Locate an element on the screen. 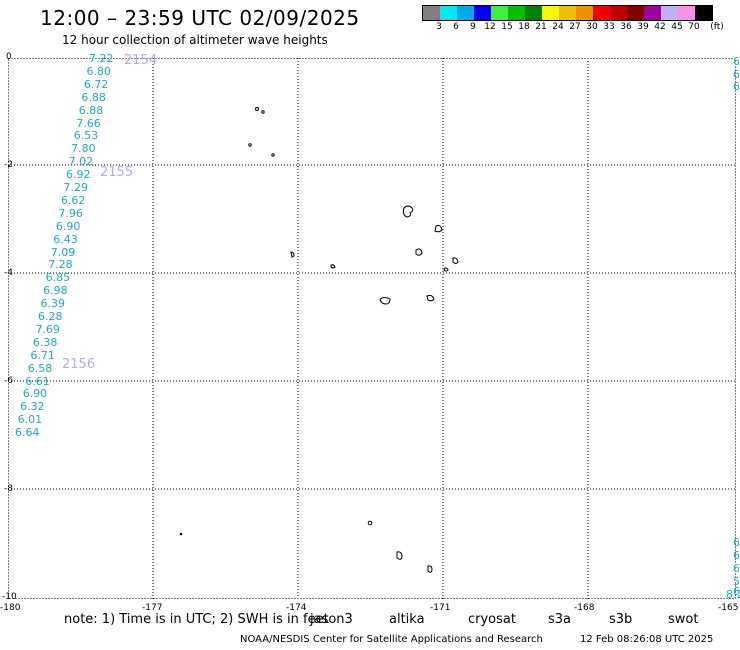 The height and width of the screenshot is (650, 740). wave-height-value: 6.98 is located at coordinates (55, 291).